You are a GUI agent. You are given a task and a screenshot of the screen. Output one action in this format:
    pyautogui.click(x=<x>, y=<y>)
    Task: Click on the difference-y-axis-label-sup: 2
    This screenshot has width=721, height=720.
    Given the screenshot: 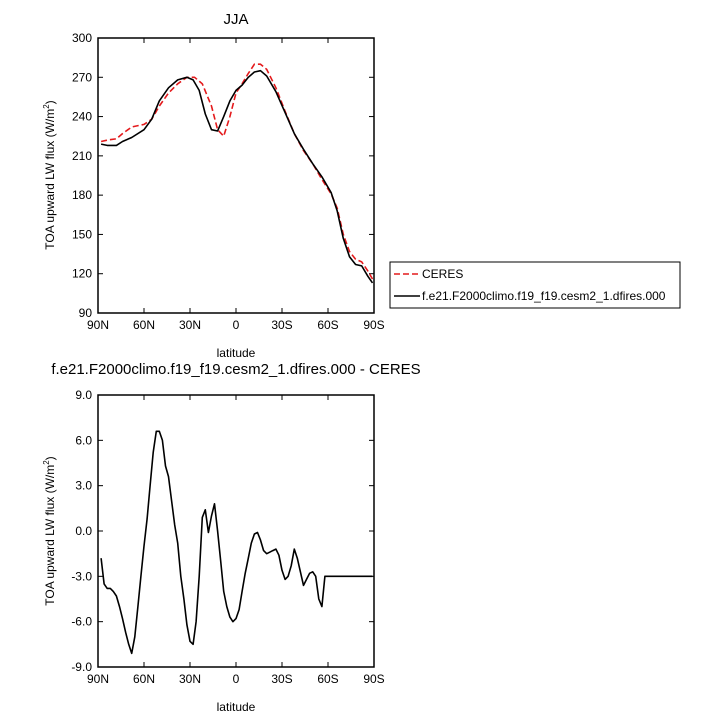 What is the action you would take?
    pyautogui.click(x=46, y=462)
    